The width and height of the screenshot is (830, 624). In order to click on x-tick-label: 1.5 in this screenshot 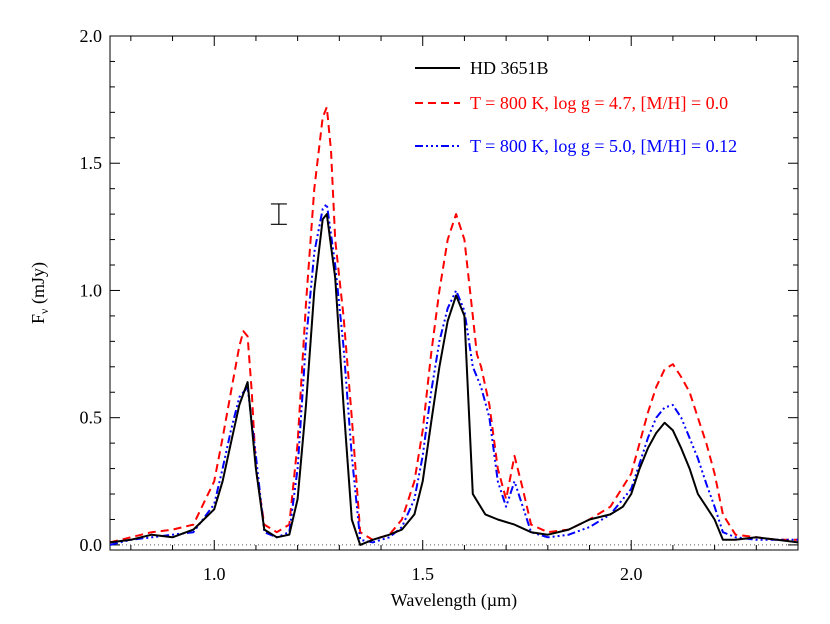, I will do `click(422, 574)`.